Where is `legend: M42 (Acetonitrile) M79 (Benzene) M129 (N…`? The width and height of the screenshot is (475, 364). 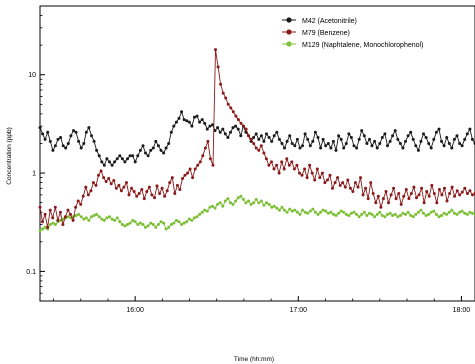
legend: M42 (Acetonitrile) M79 (Benzene) M129 (N… is located at coordinates (352, 33).